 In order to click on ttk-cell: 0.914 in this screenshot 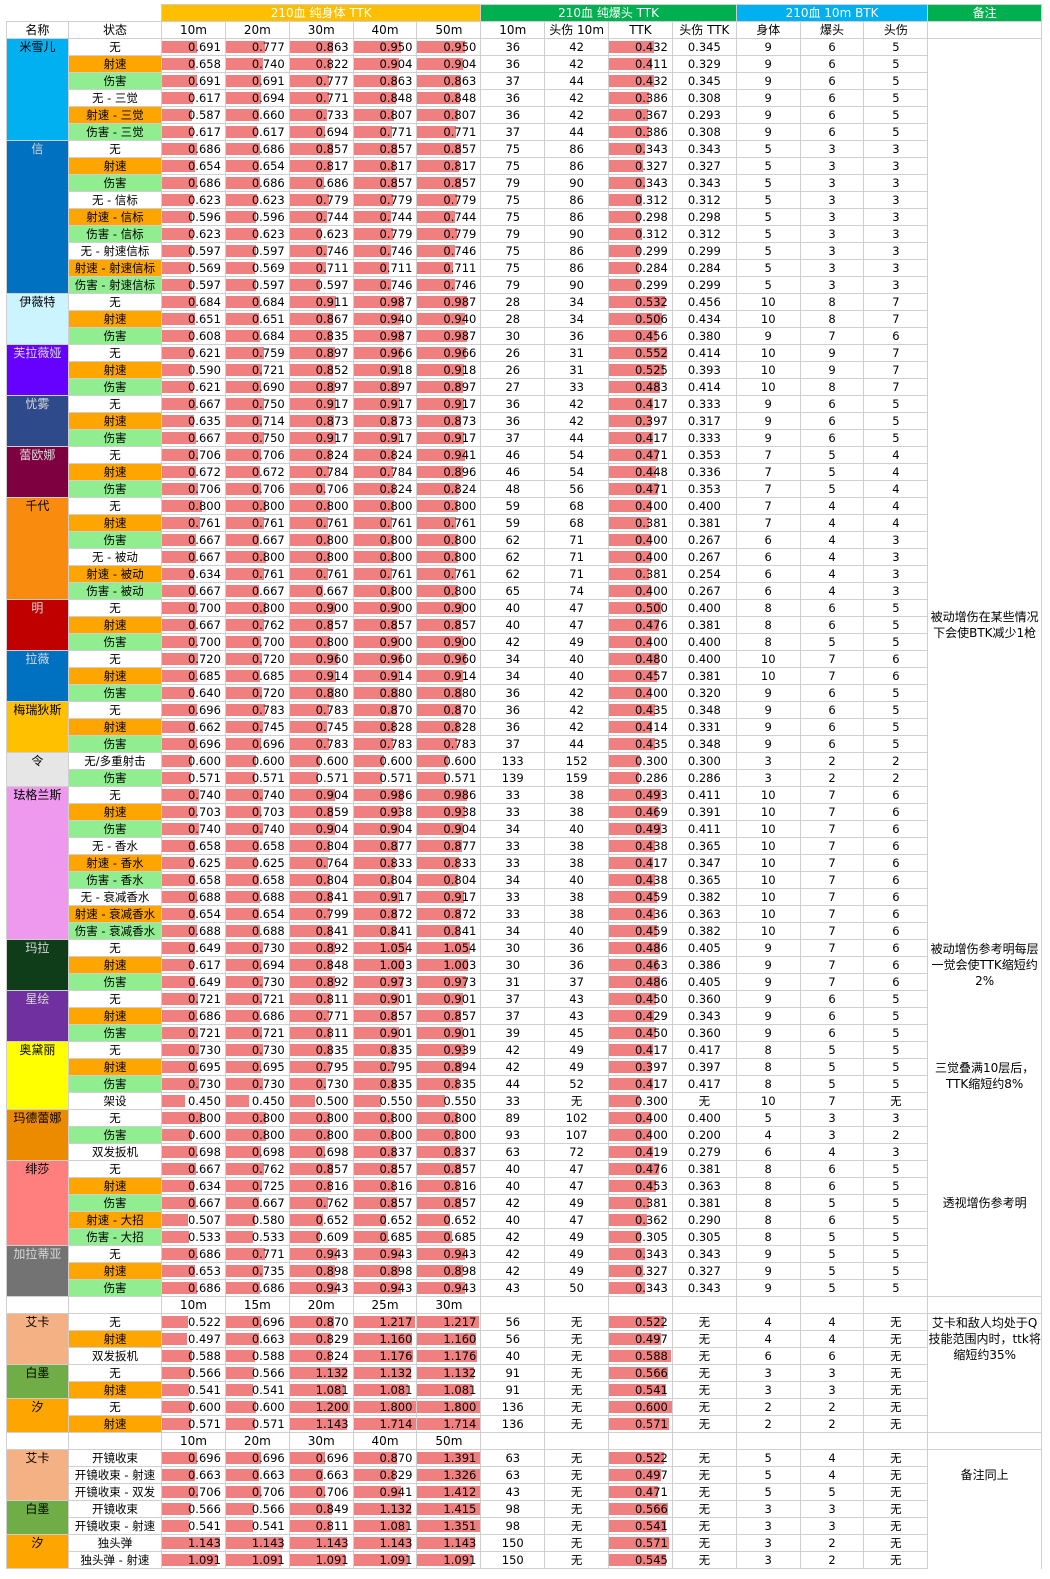, I will do `click(449, 676)`.